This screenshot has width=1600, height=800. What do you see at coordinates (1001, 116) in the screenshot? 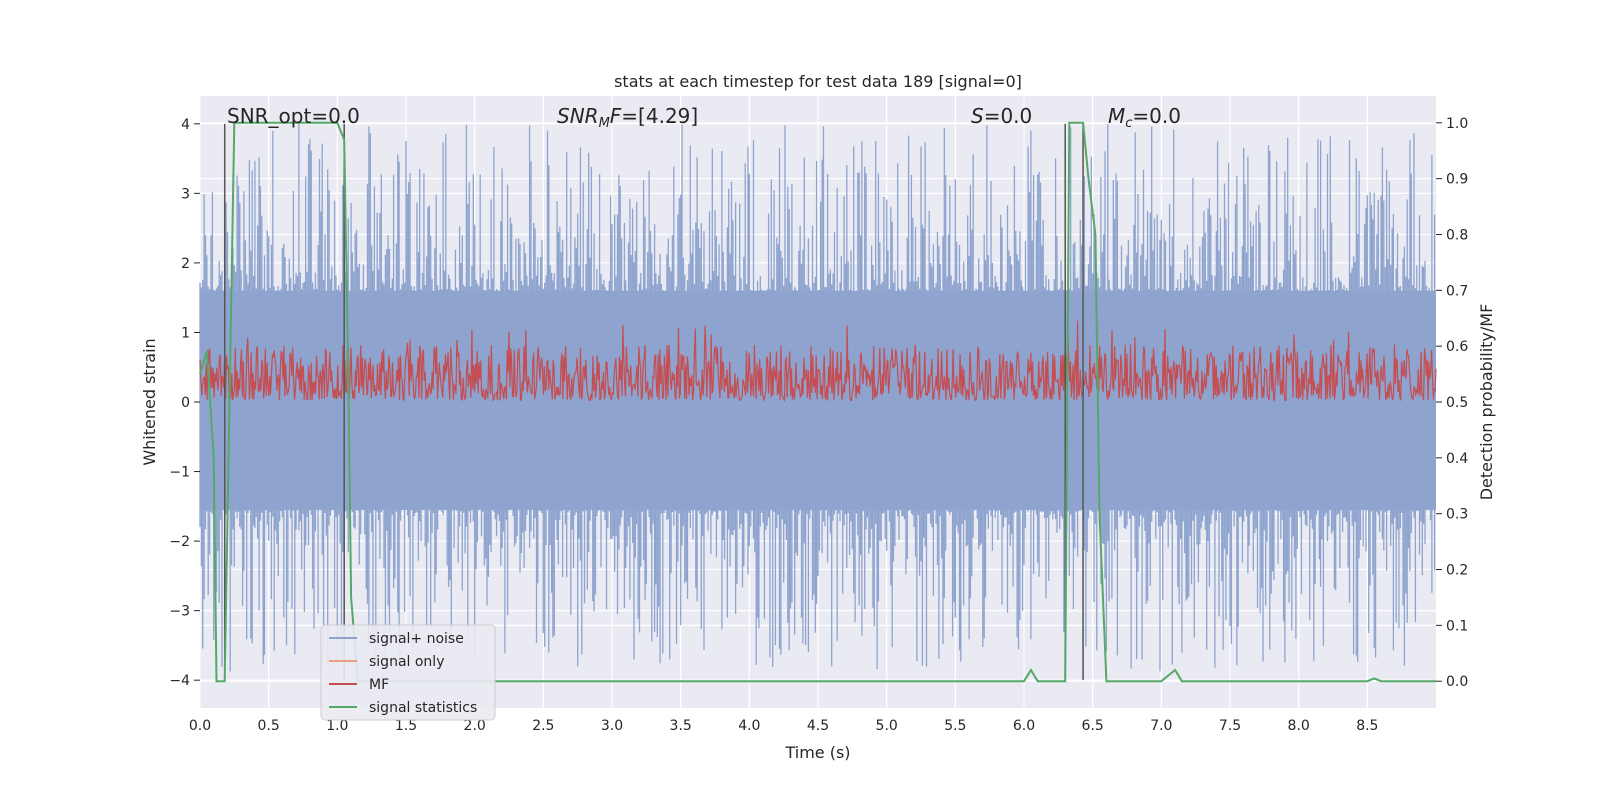
I see `annotation-s: S=0.0` at bounding box center [1001, 116].